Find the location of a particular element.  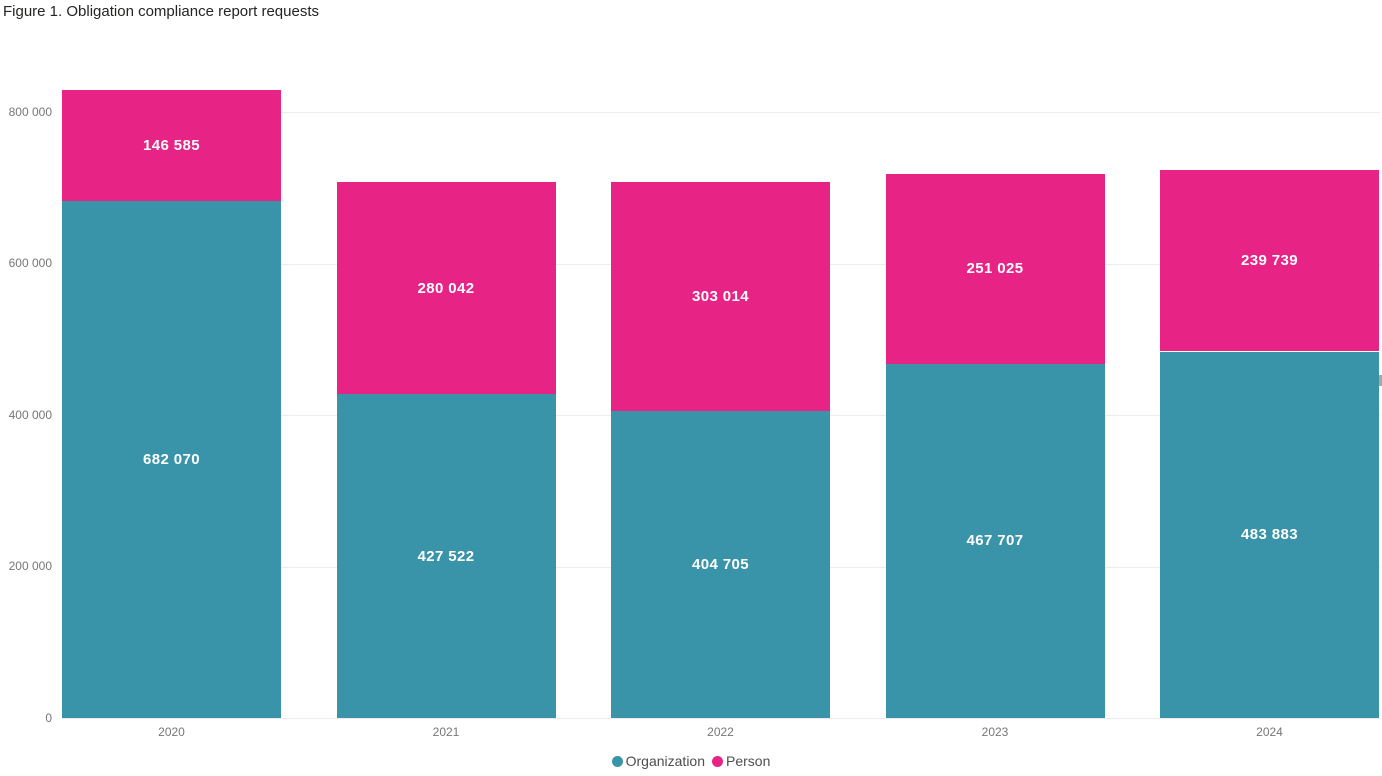

legend: Organization Person is located at coordinates (691, 761).